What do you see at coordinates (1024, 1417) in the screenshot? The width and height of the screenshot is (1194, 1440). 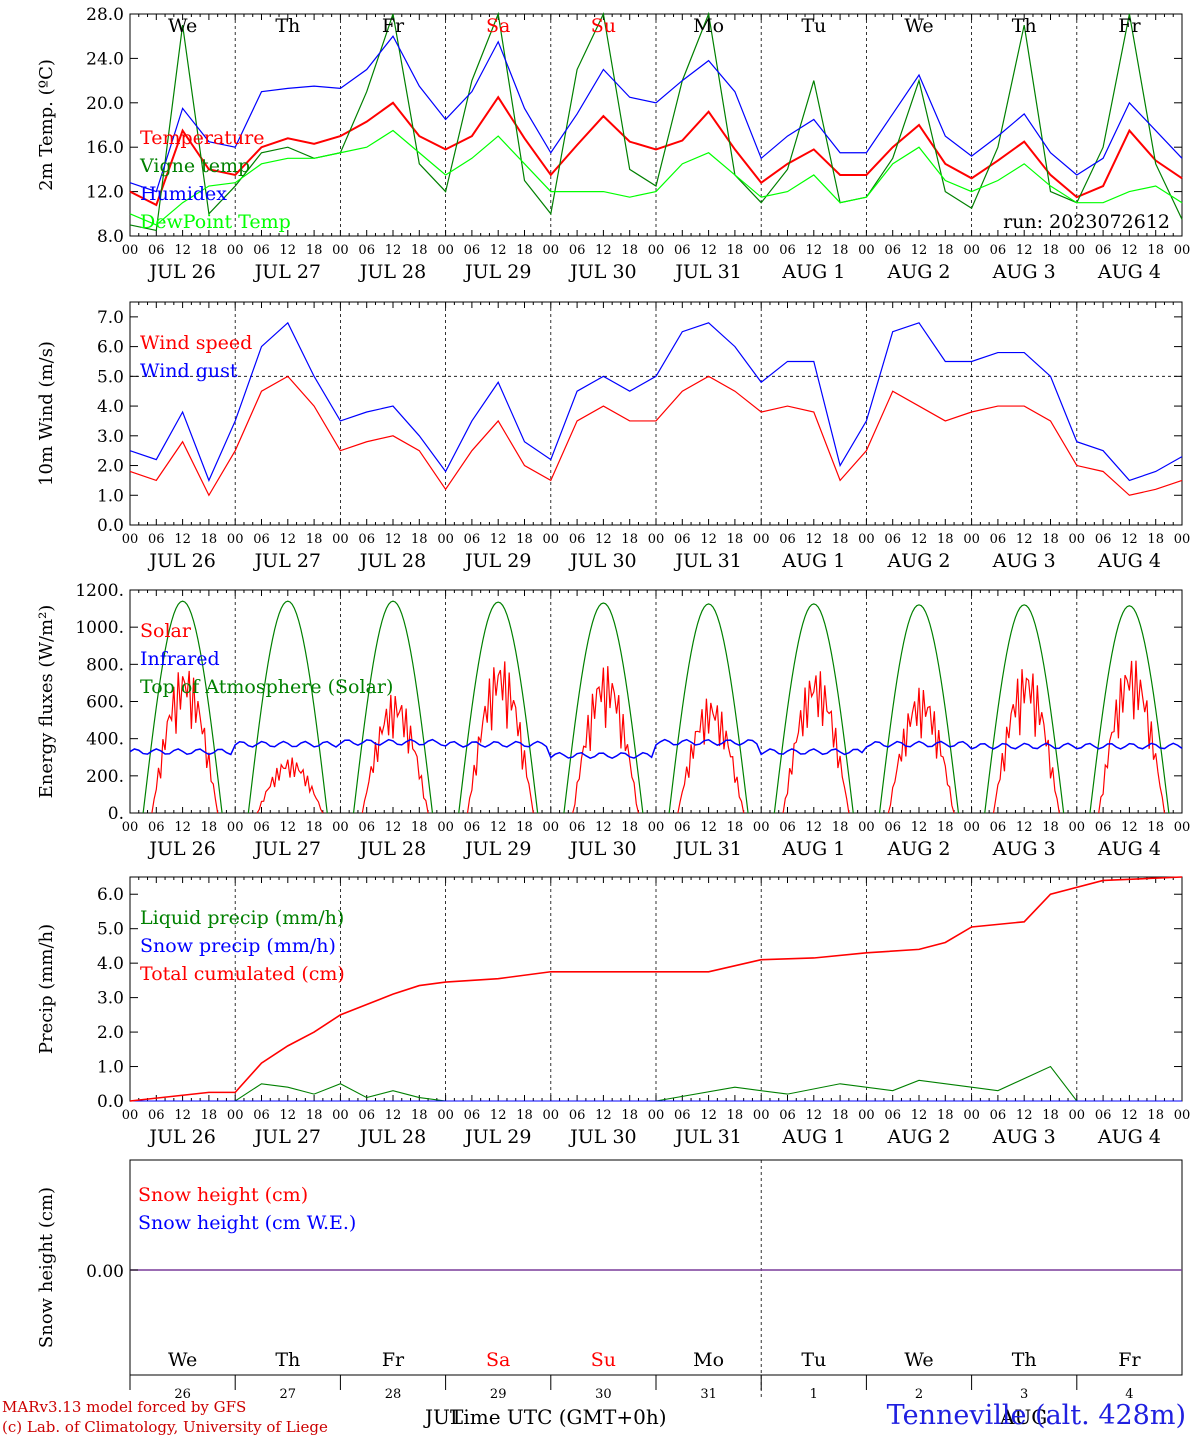 I see `month-label-aug: AUG` at bounding box center [1024, 1417].